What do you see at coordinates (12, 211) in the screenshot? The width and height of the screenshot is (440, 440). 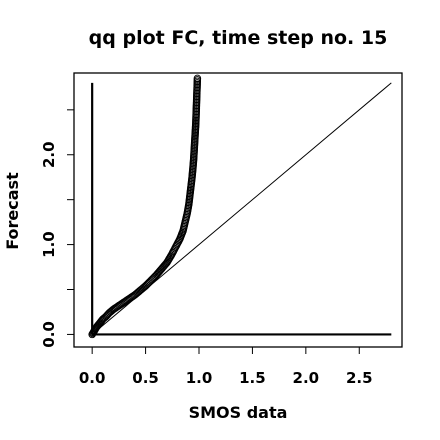 I see `y-axis-title: Forecast` at bounding box center [12, 211].